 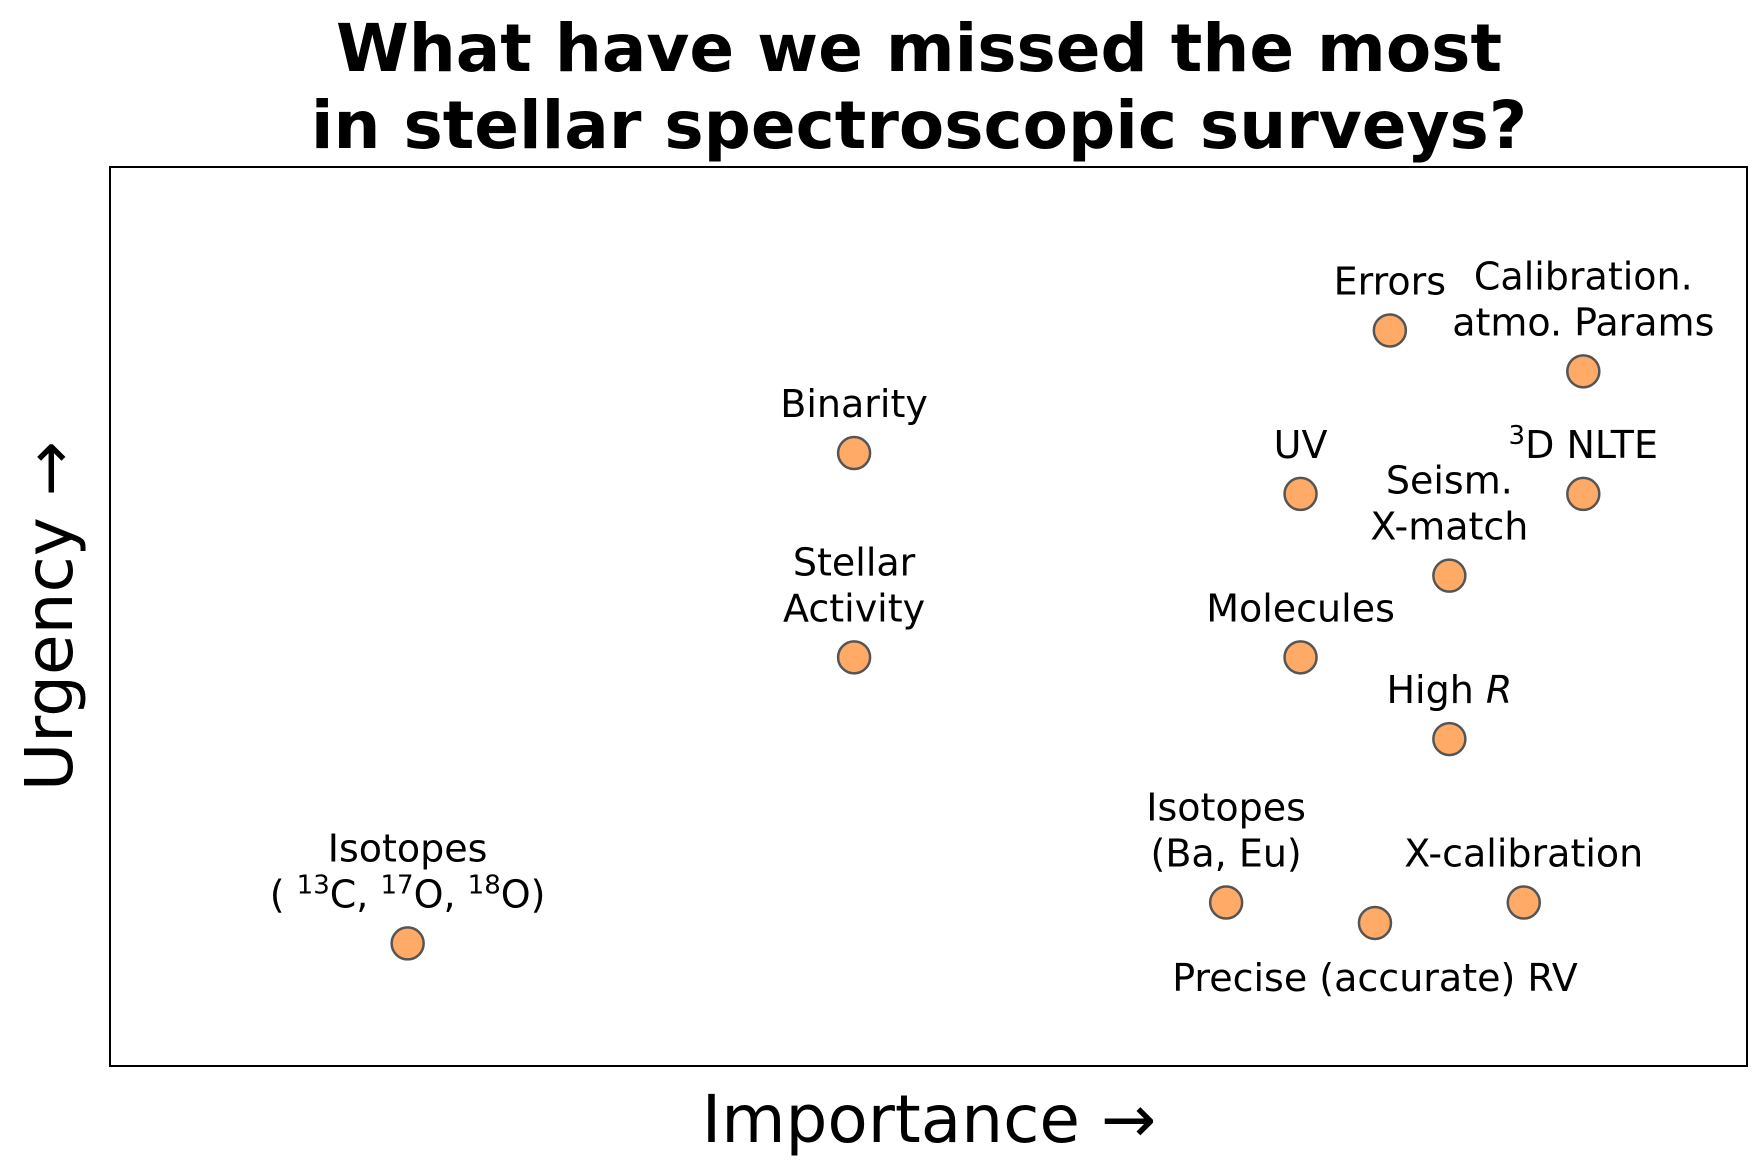 I want to click on point-label-precise-accurate-rv: Precise (accurate) RV, so click(x=1375, y=978).